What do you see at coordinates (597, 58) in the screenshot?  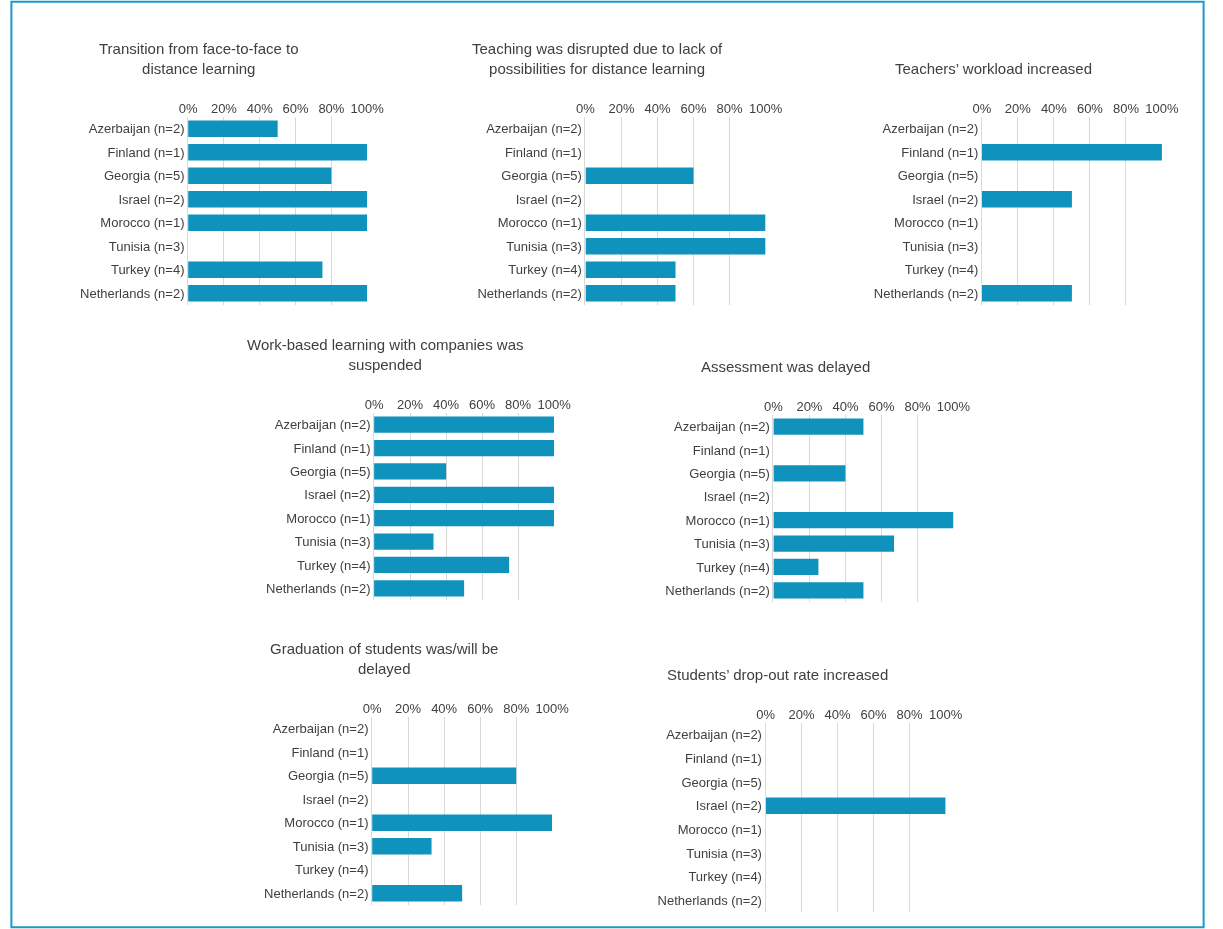 I see `chart-title: Teaching was disrupted due to lack of possibilities for distance learning` at bounding box center [597, 58].